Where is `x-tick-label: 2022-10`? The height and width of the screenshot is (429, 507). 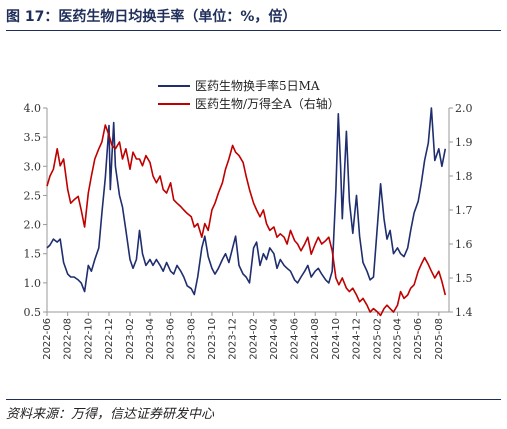
x-tick-label: 2022-10 is located at coordinates (88, 339).